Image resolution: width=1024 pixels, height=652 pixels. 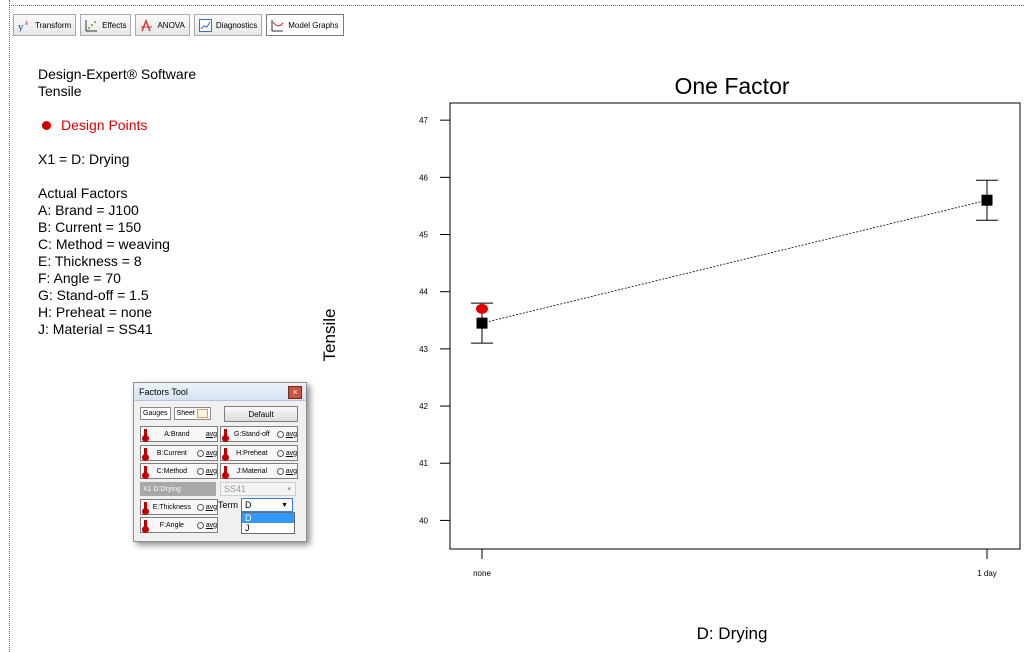 I want to click on factor-gauge-label: G:Stand-off, so click(x=252, y=434).